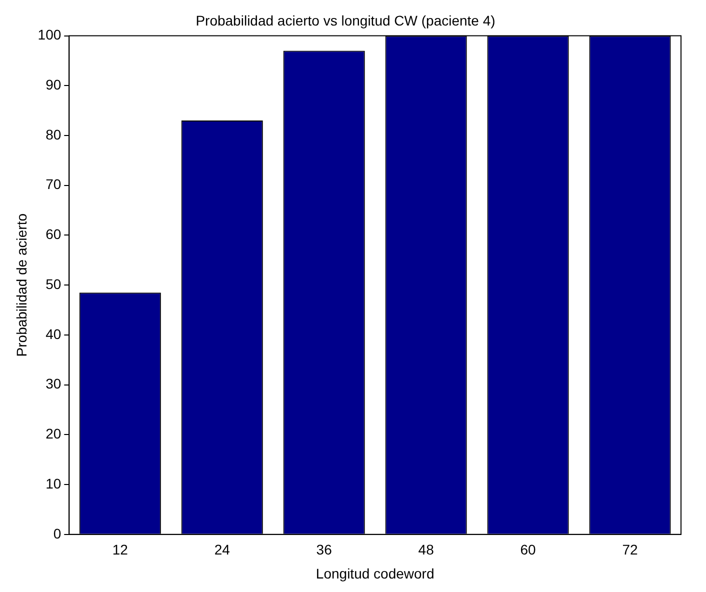 The height and width of the screenshot is (592, 706). Describe the element at coordinates (21, 285) in the screenshot. I see `y-axis-title: Probabilidad de acierto` at that location.